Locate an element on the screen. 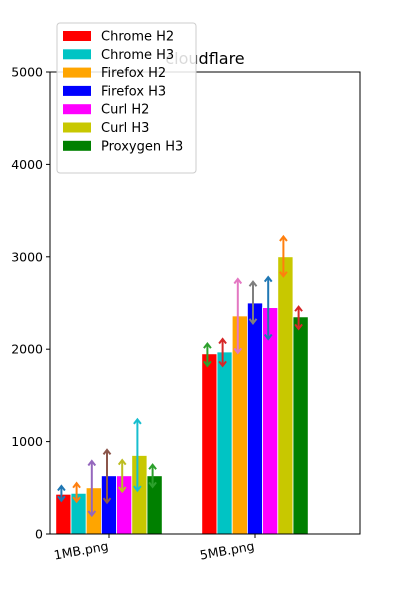 This screenshot has width=400, height=605. y-tick-label: 4000 is located at coordinates (27, 164).